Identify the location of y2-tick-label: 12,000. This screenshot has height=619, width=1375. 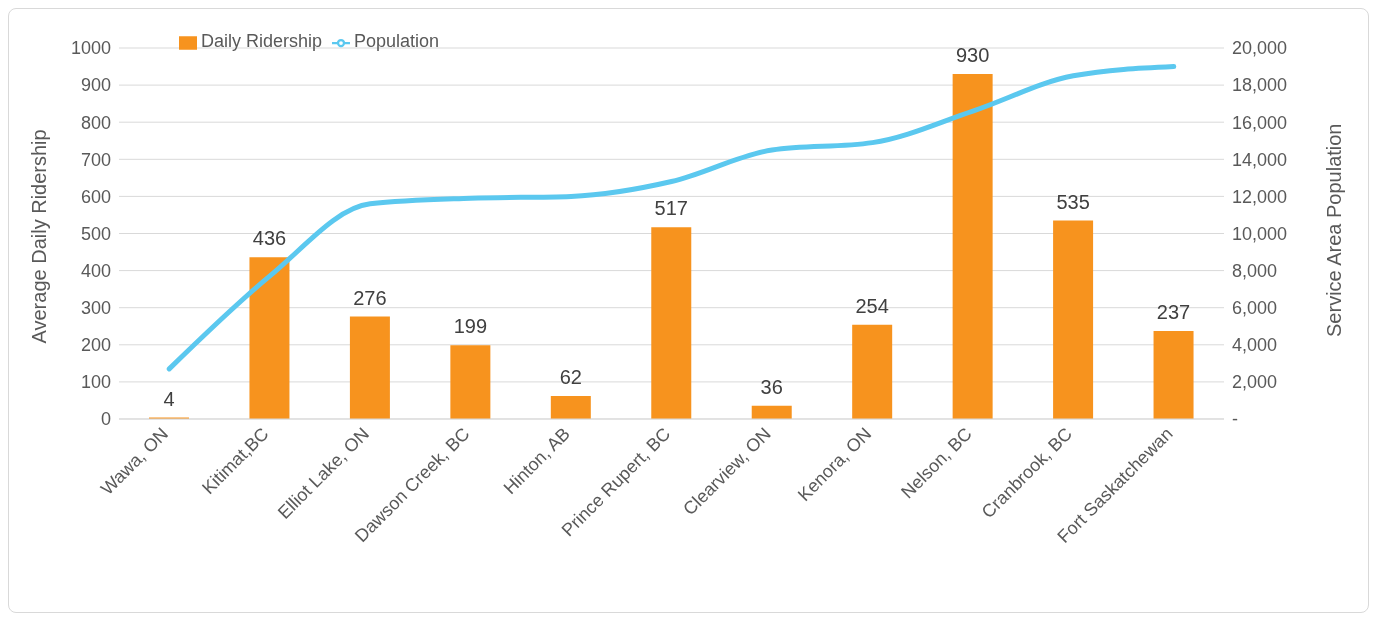
(1260, 196).